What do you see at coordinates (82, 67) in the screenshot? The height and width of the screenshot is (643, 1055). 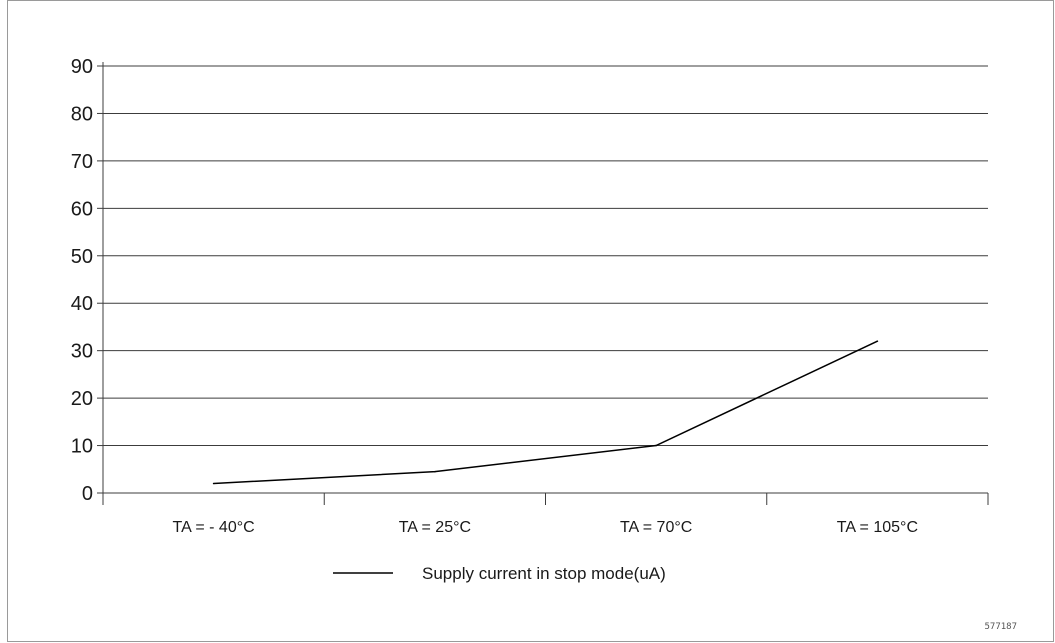 I see `y-tick-label-90: 90` at bounding box center [82, 67].